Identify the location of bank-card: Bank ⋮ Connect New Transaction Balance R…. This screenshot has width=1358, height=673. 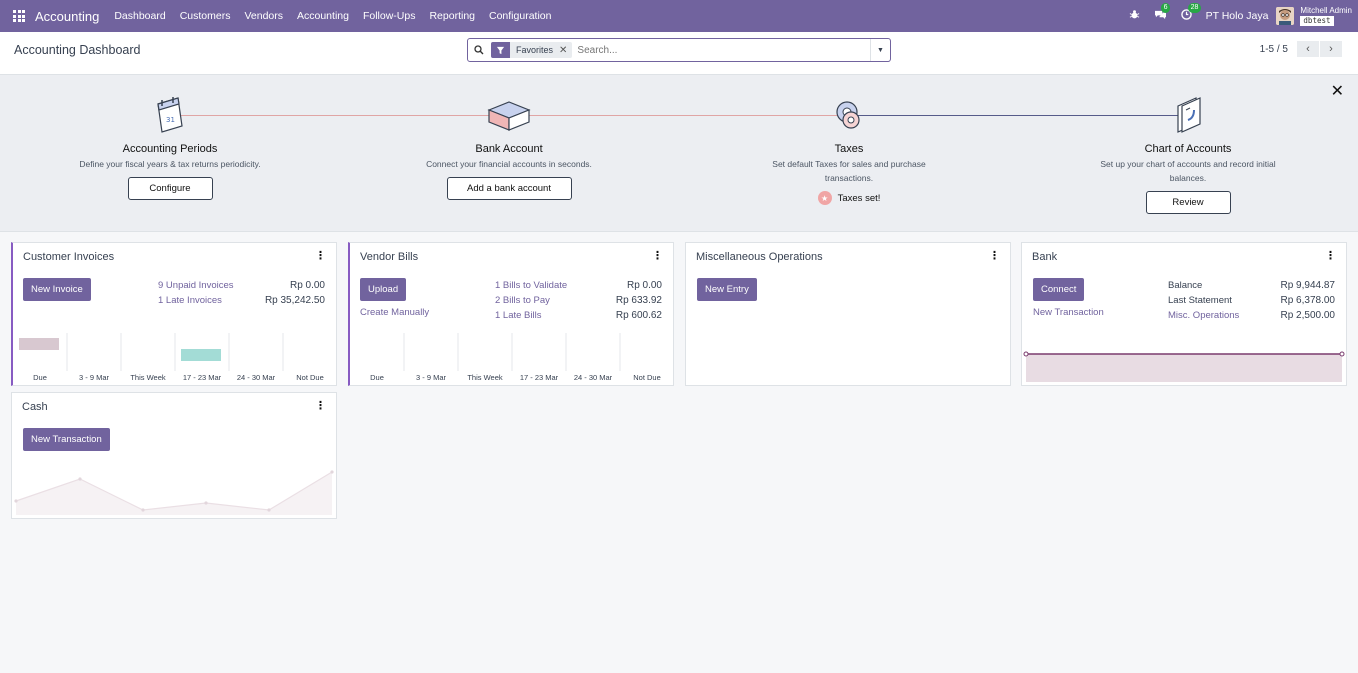
(1184, 314).